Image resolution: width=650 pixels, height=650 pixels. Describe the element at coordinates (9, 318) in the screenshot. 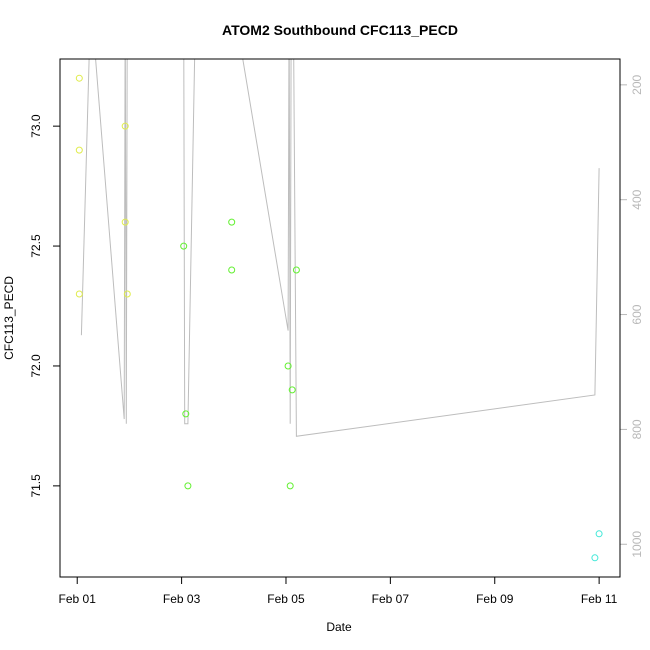

I see `y-axis-label: CFC113_PECD` at that location.